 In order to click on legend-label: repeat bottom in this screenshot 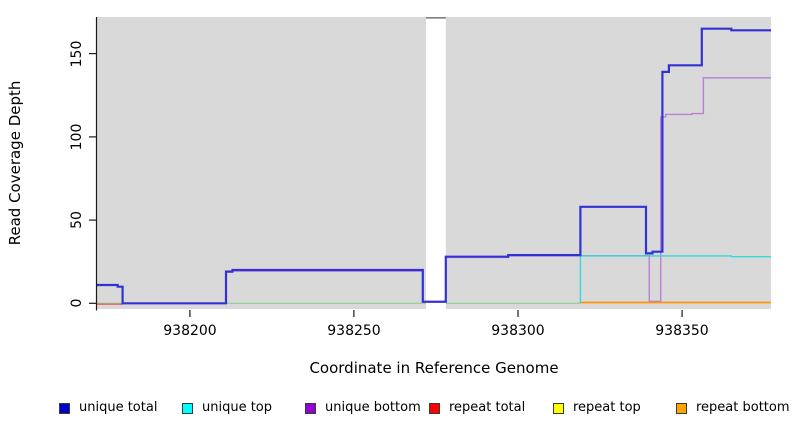, I will do `click(743, 407)`.